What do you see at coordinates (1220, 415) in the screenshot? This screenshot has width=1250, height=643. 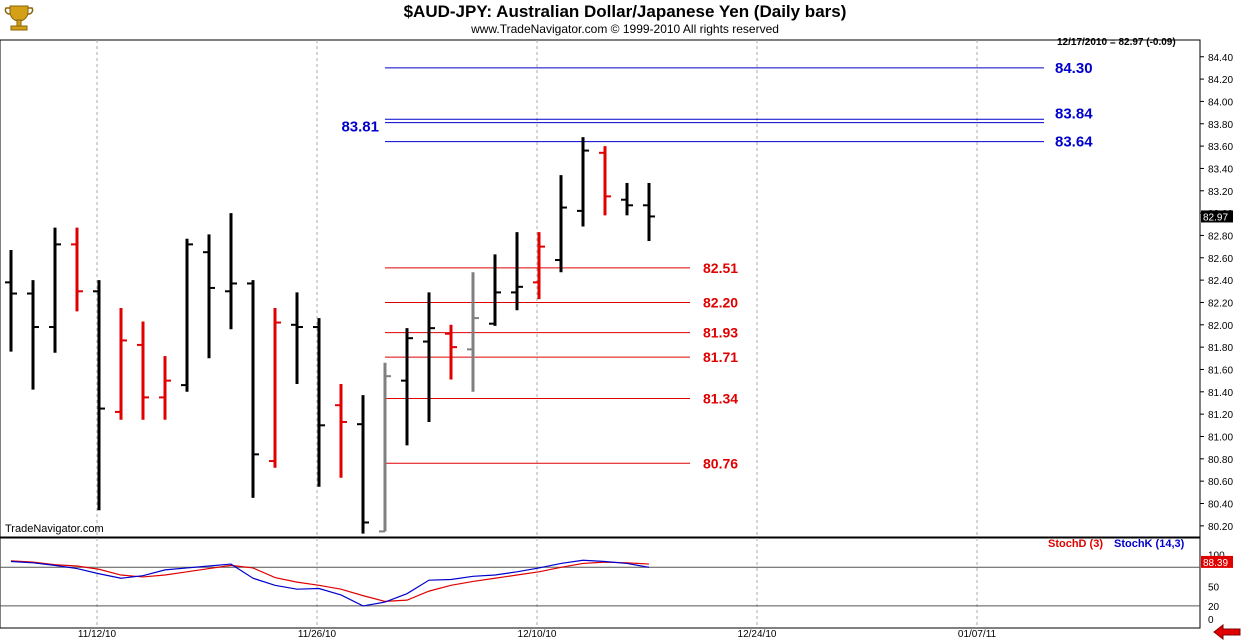 I see `y-tick-label: 81.20` at bounding box center [1220, 415].